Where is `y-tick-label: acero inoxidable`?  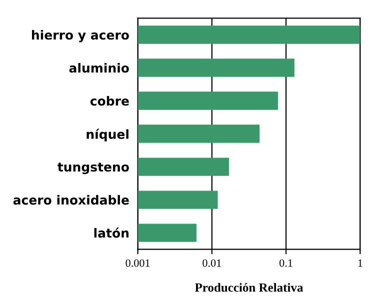 y-tick-label: acero inoxidable is located at coordinates (71, 200).